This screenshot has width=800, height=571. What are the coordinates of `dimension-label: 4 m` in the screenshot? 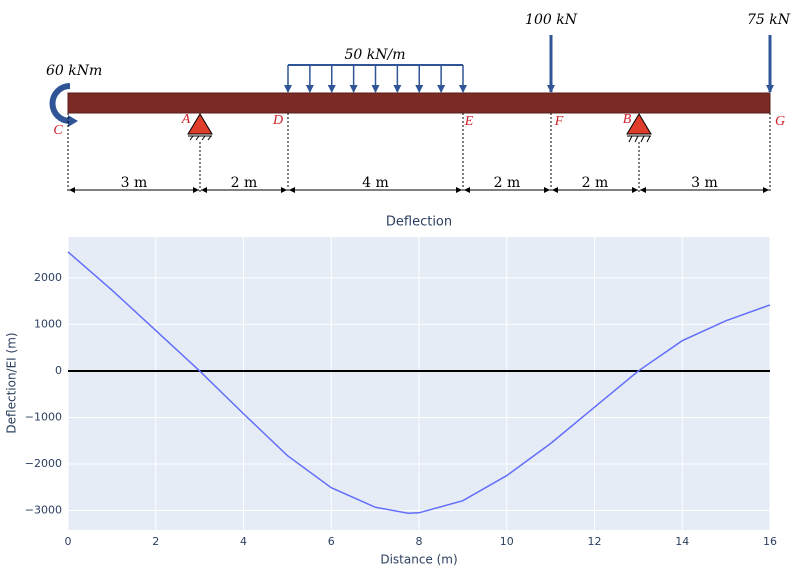 It's located at (375, 183).